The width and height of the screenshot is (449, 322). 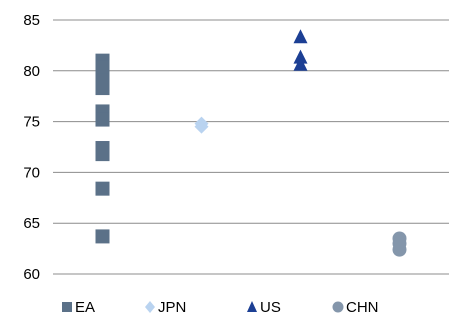 I want to click on legend-marker-ea, so click(x=67, y=307).